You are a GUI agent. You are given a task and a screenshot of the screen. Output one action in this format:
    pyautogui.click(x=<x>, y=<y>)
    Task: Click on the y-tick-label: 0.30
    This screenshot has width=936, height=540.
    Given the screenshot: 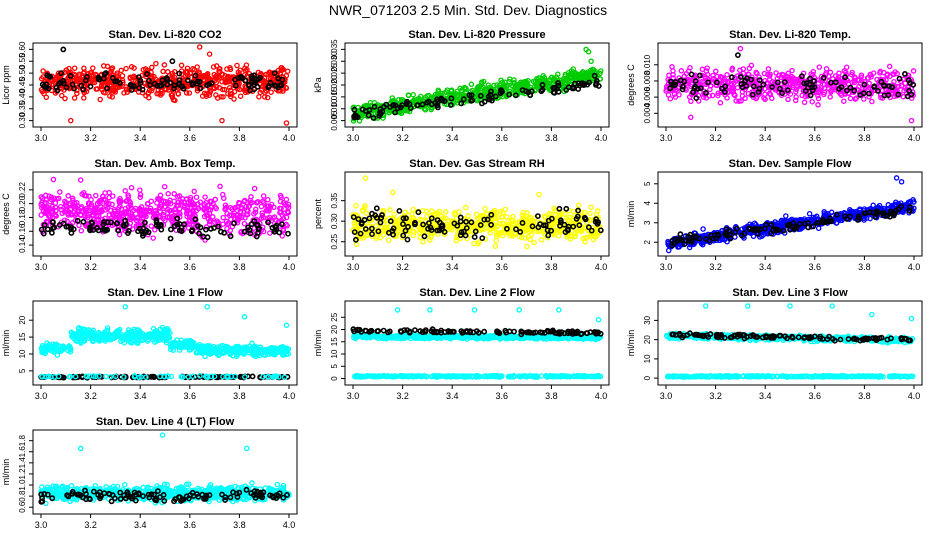 What is the action you would take?
    pyautogui.click(x=334, y=221)
    